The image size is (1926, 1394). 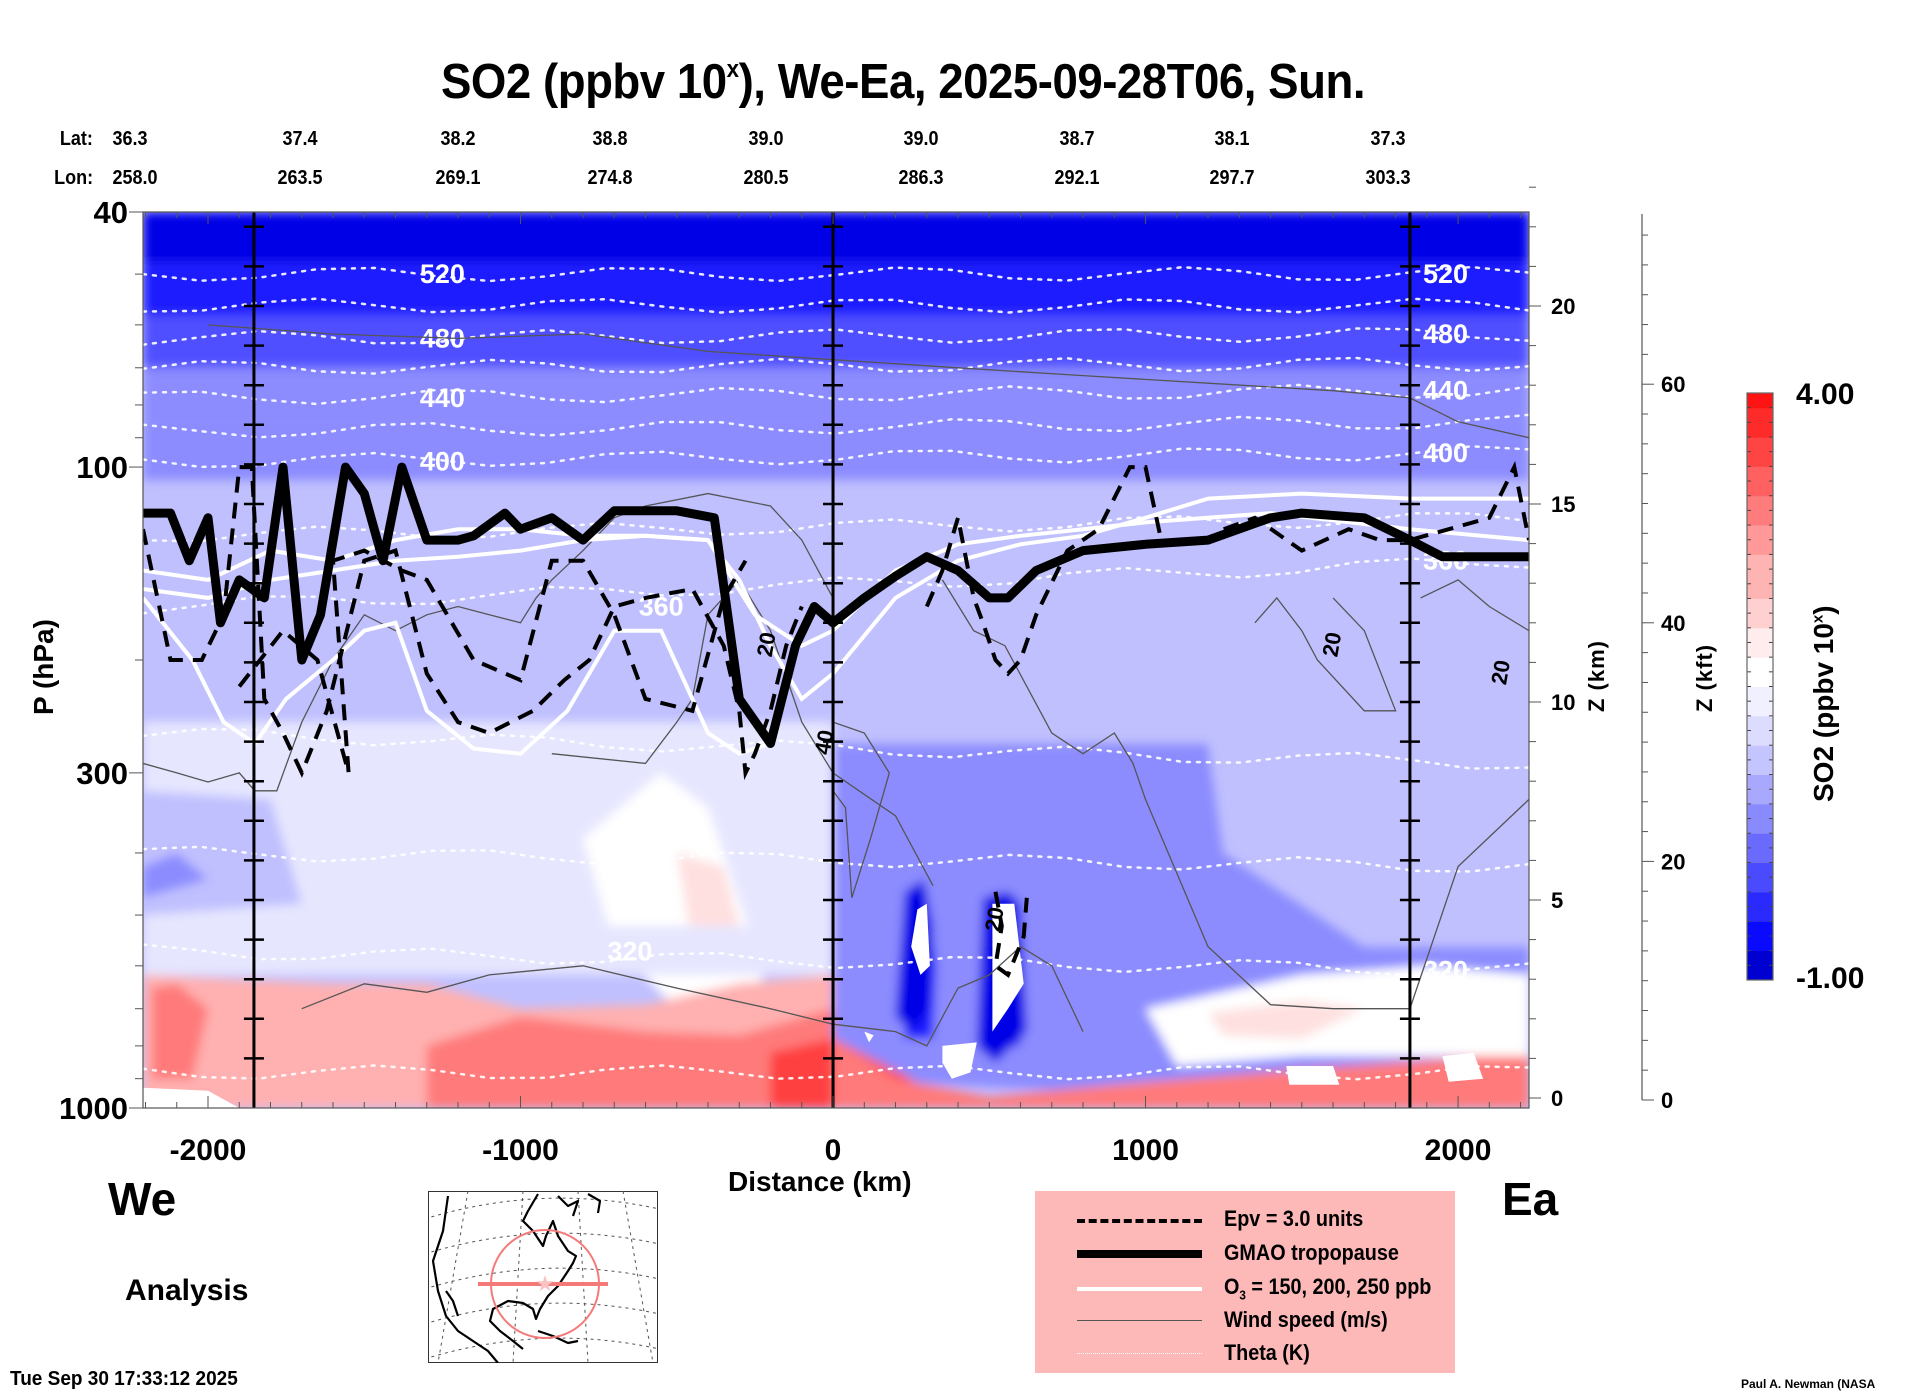 What do you see at coordinates (74, 178) in the screenshot?
I see `lon-label: Lon:` at bounding box center [74, 178].